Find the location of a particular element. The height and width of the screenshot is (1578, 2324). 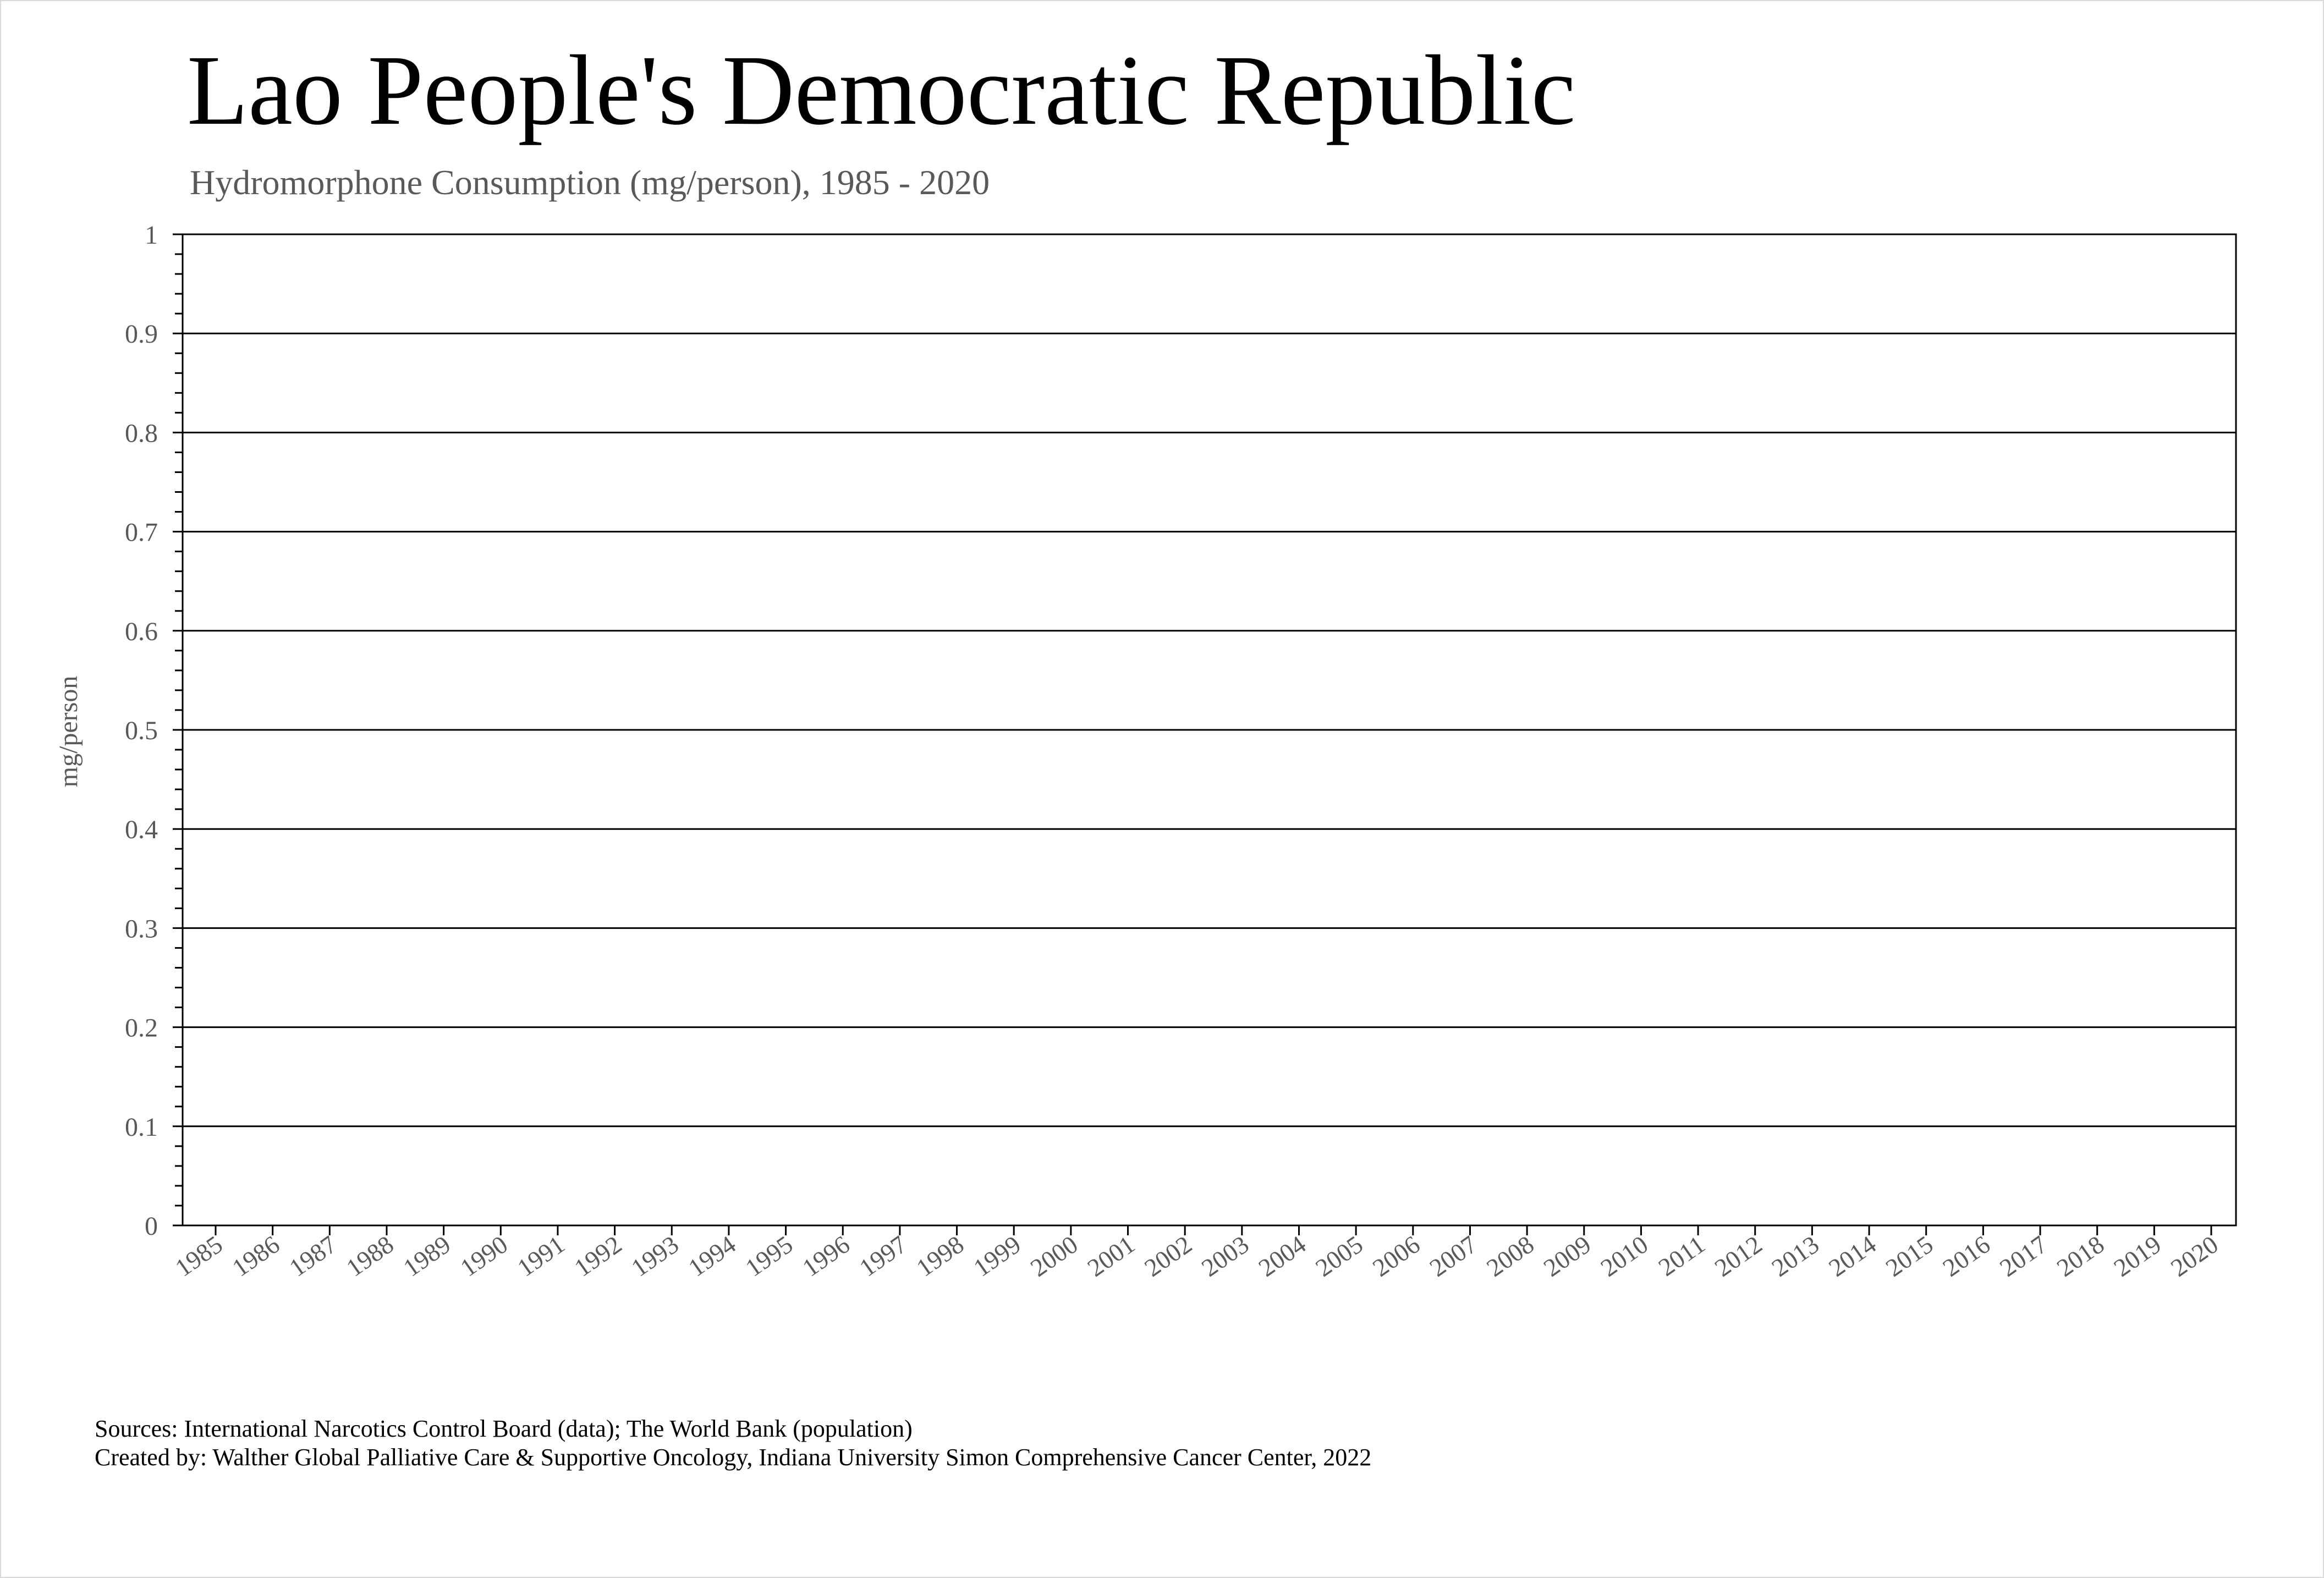

x-tick-label: 1990 is located at coordinates (484, 1256).